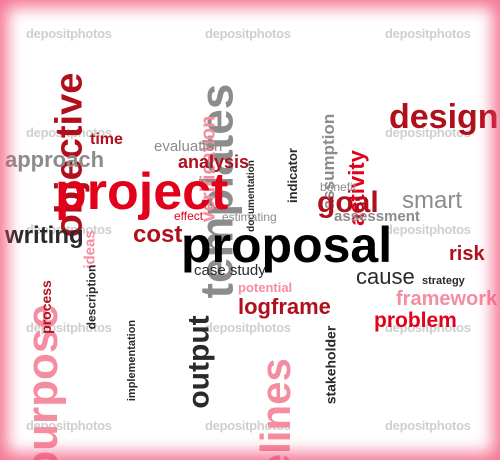 This screenshot has width=500, height=460. Describe the element at coordinates (132, 360) in the screenshot. I see `word-implementation: implementation` at that location.